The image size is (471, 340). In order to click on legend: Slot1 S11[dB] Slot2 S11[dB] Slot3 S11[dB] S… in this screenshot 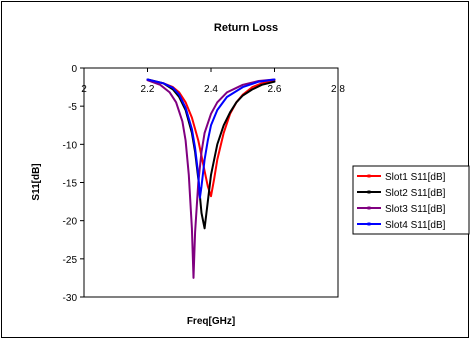, I will do `click(411, 200)`.